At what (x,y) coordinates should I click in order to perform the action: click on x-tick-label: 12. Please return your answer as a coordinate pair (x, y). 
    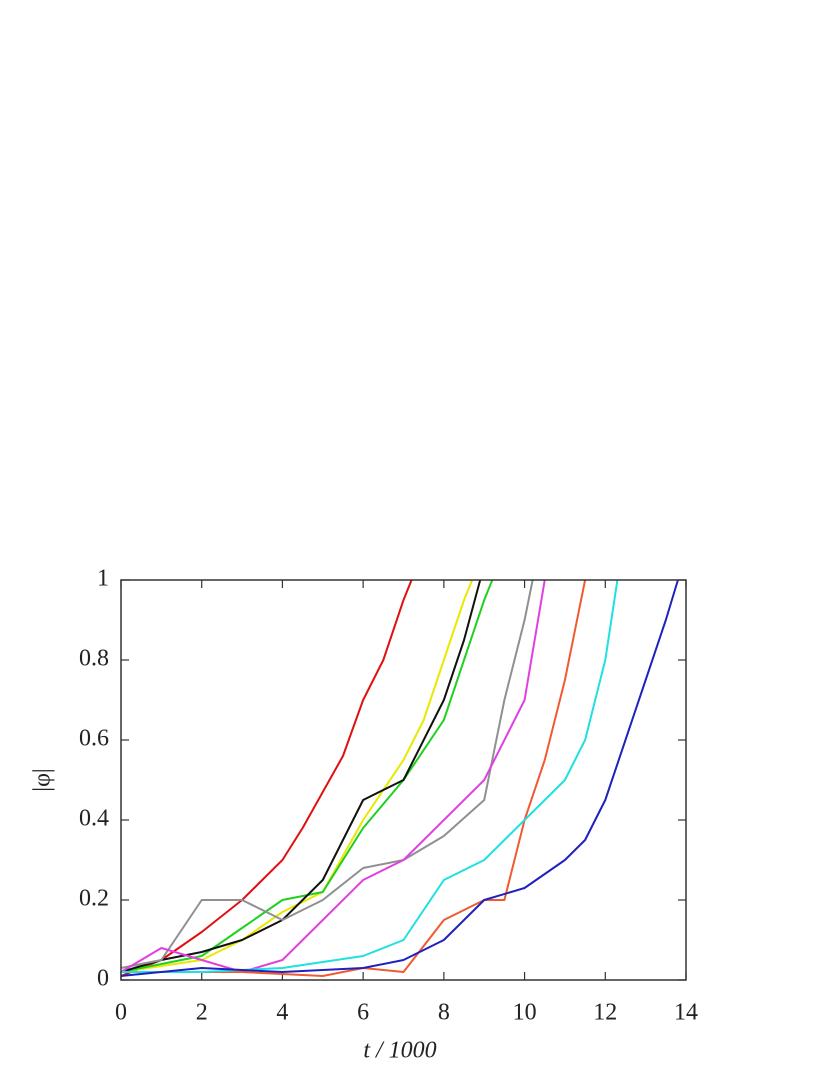
    Looking at the image, I should click on (605, 1013).